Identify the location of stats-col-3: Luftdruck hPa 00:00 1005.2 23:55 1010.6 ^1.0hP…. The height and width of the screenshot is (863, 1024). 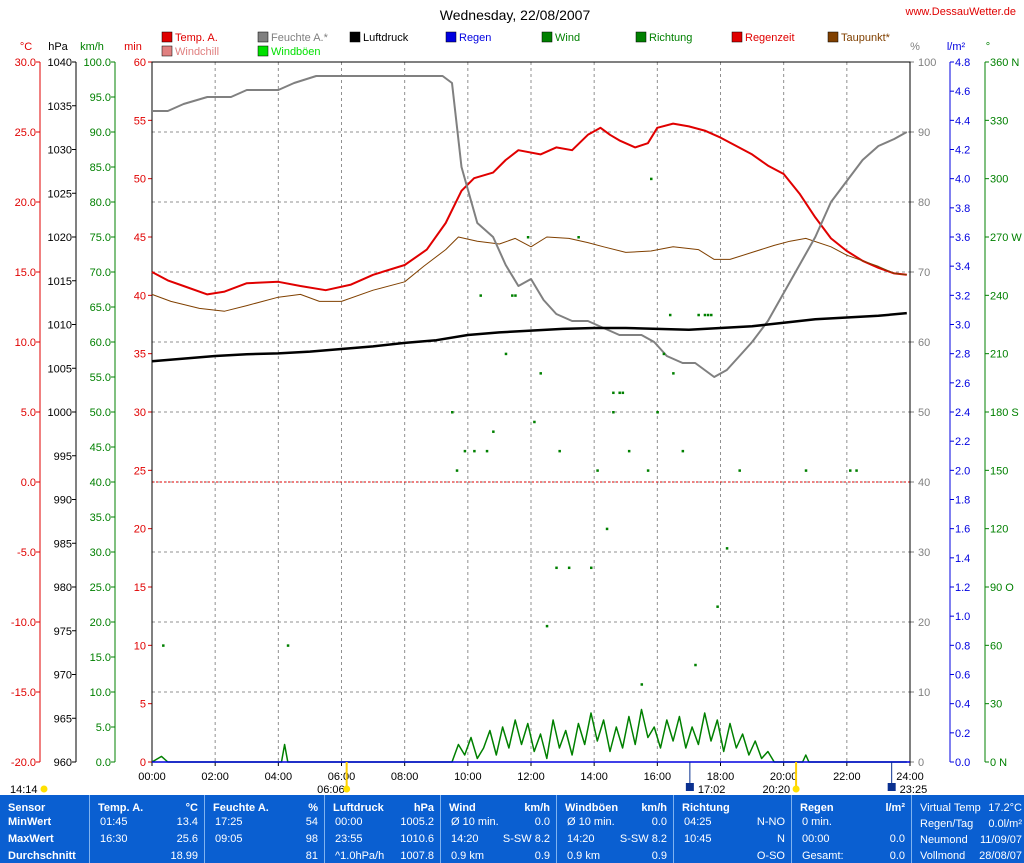
(383, 829).